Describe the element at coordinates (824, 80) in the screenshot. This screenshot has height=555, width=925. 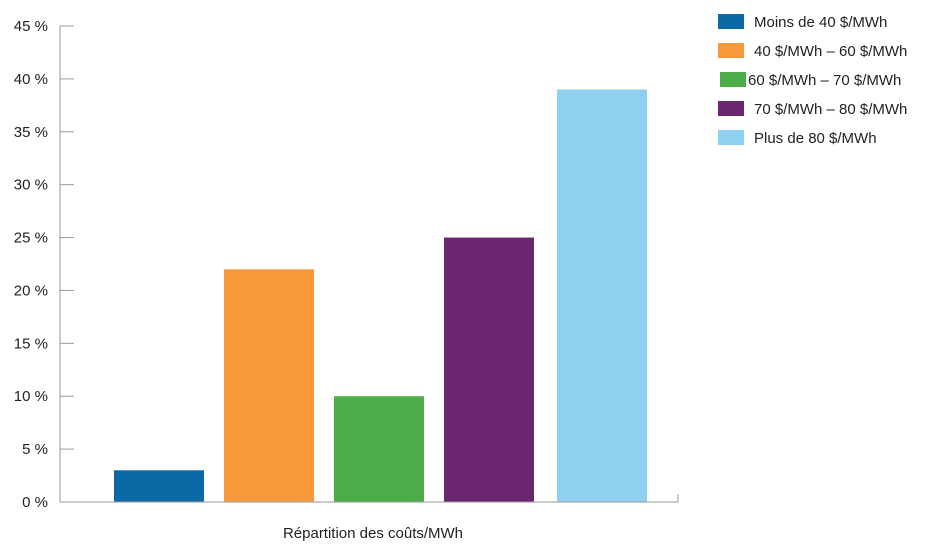
I see `legend-label: 60 $/MWh – 70 $/MWh` at that location.